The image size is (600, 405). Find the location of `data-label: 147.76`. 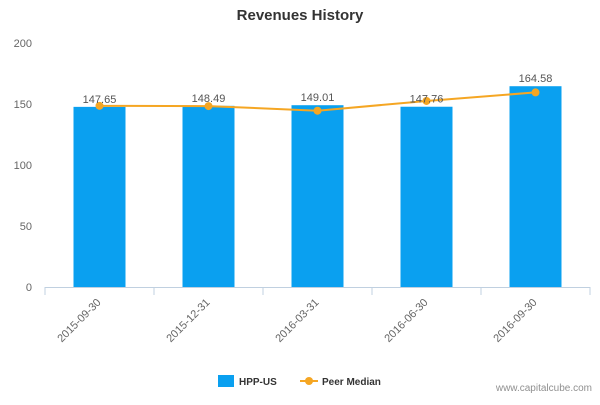

data-label: 147.76 is located at coordinates (427, 100).